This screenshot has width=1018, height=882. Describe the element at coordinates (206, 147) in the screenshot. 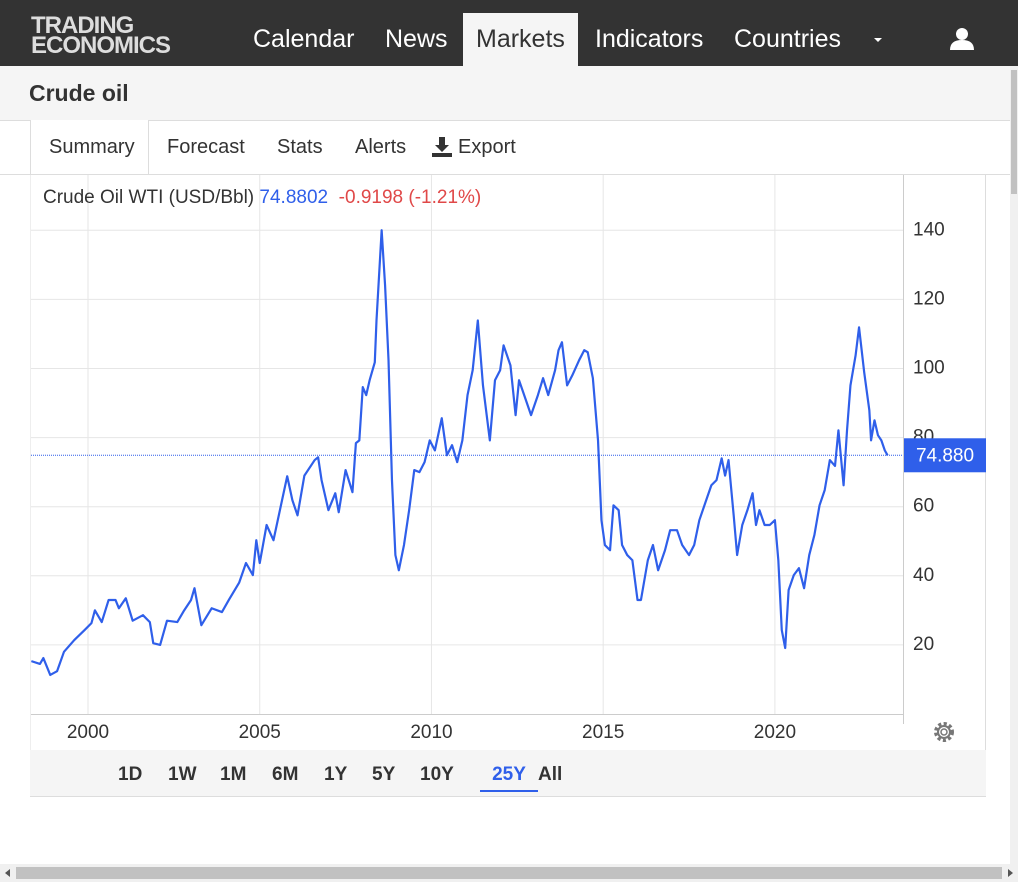

I see `tab: Forecast` at that location.